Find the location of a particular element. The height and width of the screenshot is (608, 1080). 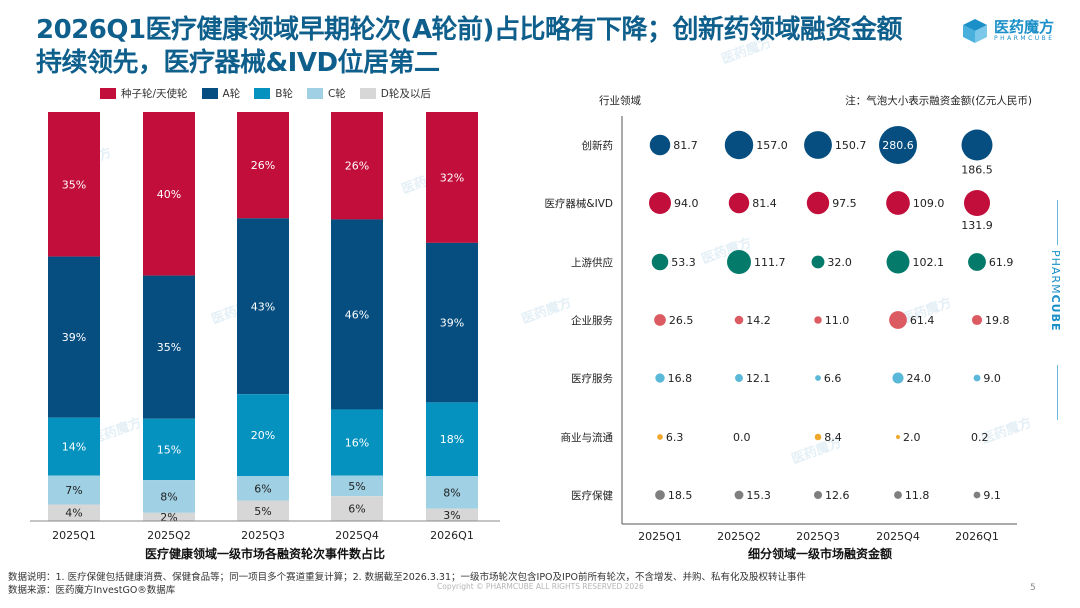

bubble-data-label: 111.7 is located at coordinates (770, 262).